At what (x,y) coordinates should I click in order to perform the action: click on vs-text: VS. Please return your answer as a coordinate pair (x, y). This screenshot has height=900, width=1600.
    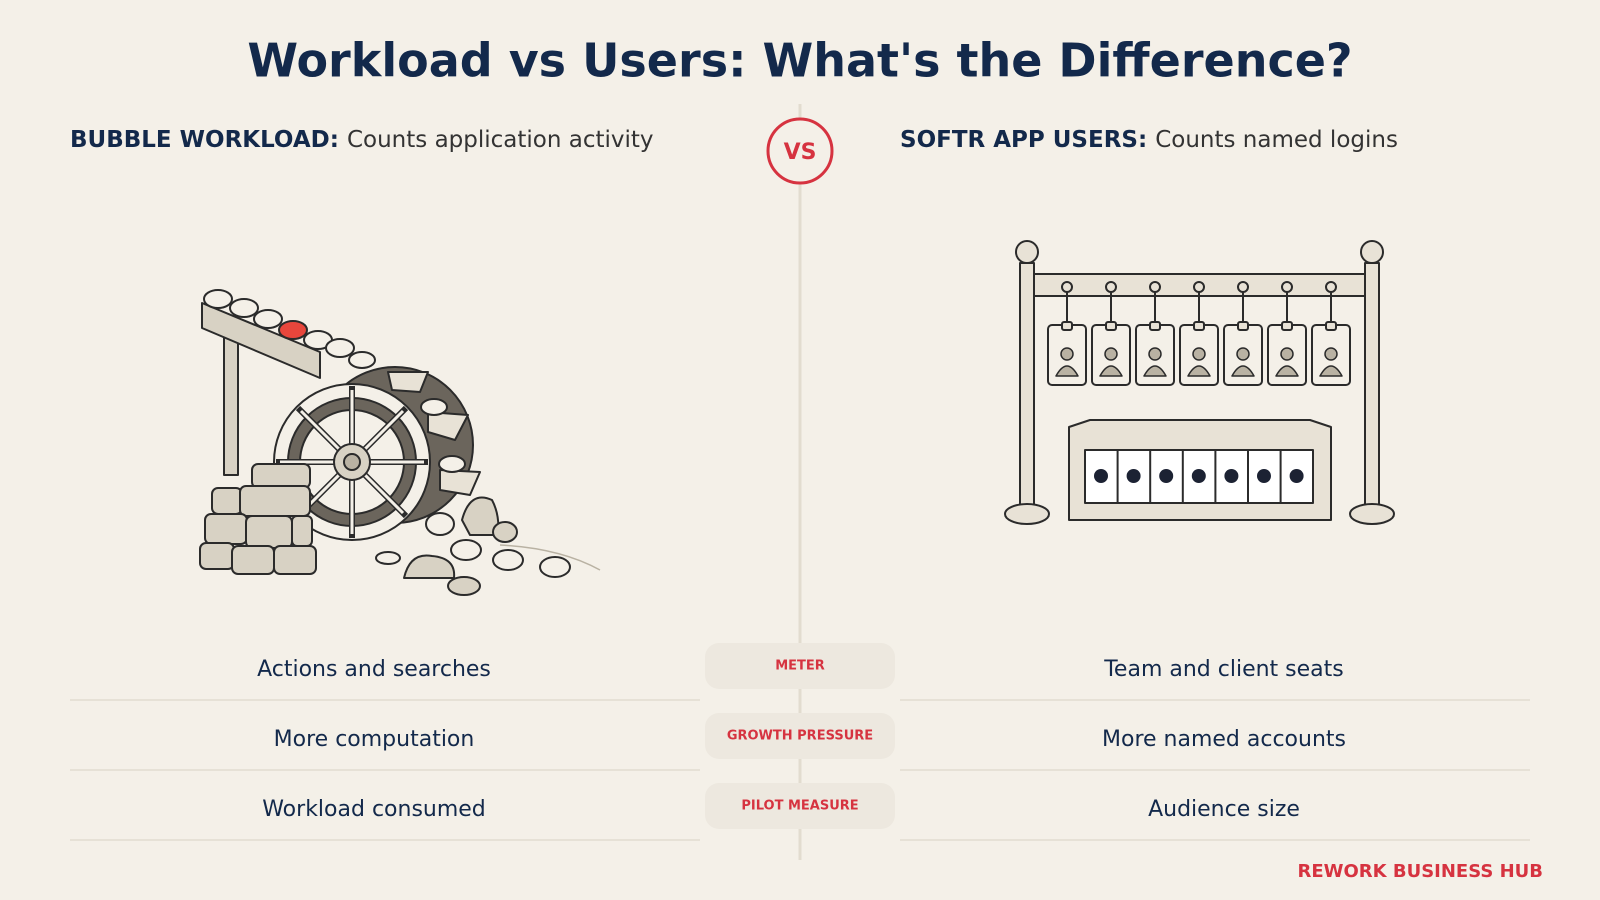
    Looking at the image, I should click on (800, 152).